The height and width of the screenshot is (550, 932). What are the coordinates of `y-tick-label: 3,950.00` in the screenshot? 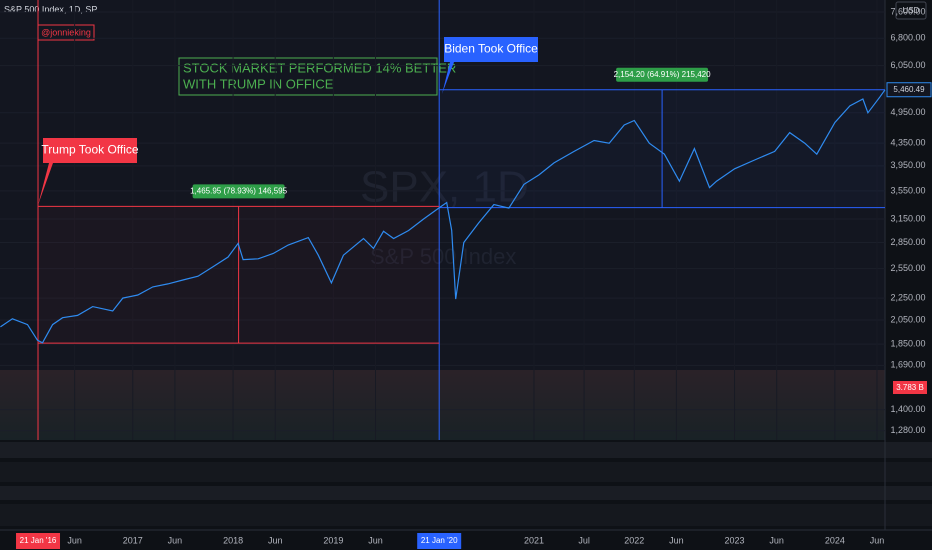 It's located at (907, 165).